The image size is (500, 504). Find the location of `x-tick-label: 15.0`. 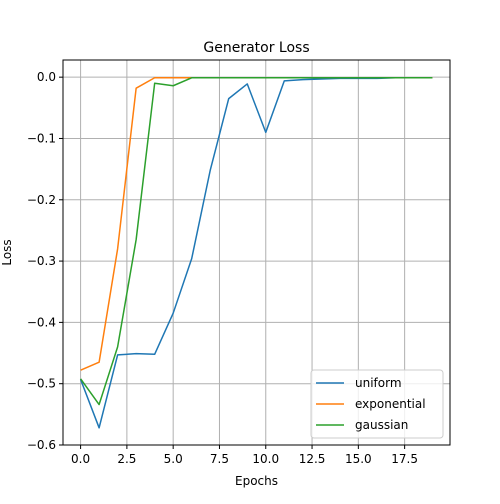

x-tick-label: 15.0 is located at coordinates (358, 459).